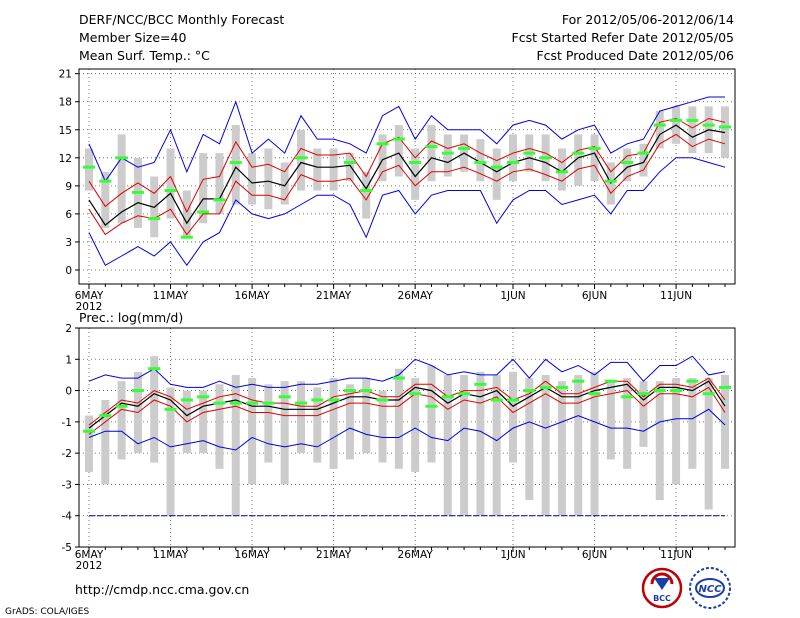  What do you see at coordinates (47, 612) in the screenshot?
I see `grads-credit: GrADS: COLA/IGES` at bounding box center [47, 612].